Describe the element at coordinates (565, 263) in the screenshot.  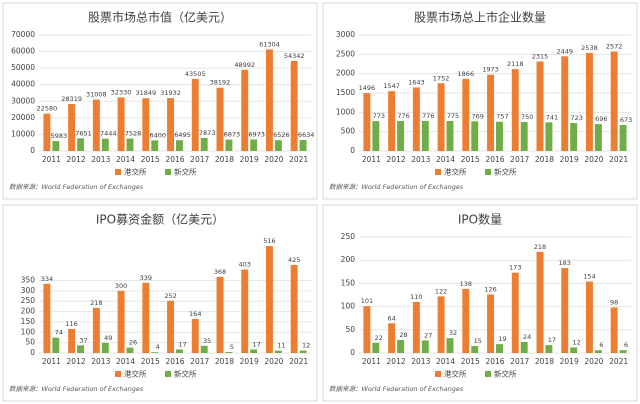
I see `value-label: 183` at that location.